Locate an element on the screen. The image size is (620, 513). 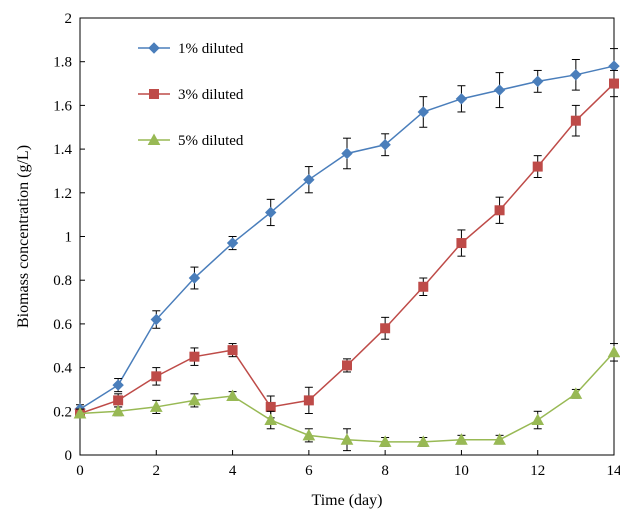
y-tick-label: 2 is located at coordinates (69, 19).